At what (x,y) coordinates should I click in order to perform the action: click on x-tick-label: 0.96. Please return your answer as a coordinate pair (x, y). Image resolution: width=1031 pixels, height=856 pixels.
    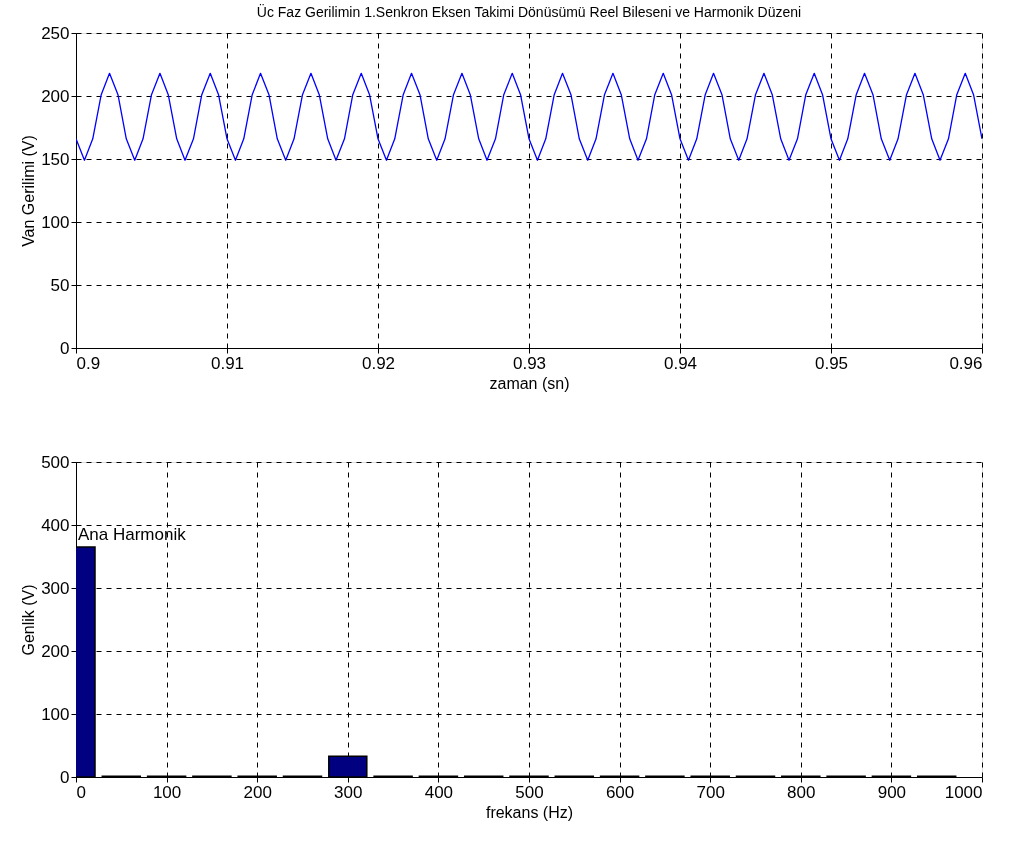
    Looking at the image, I should click on (966, 363).